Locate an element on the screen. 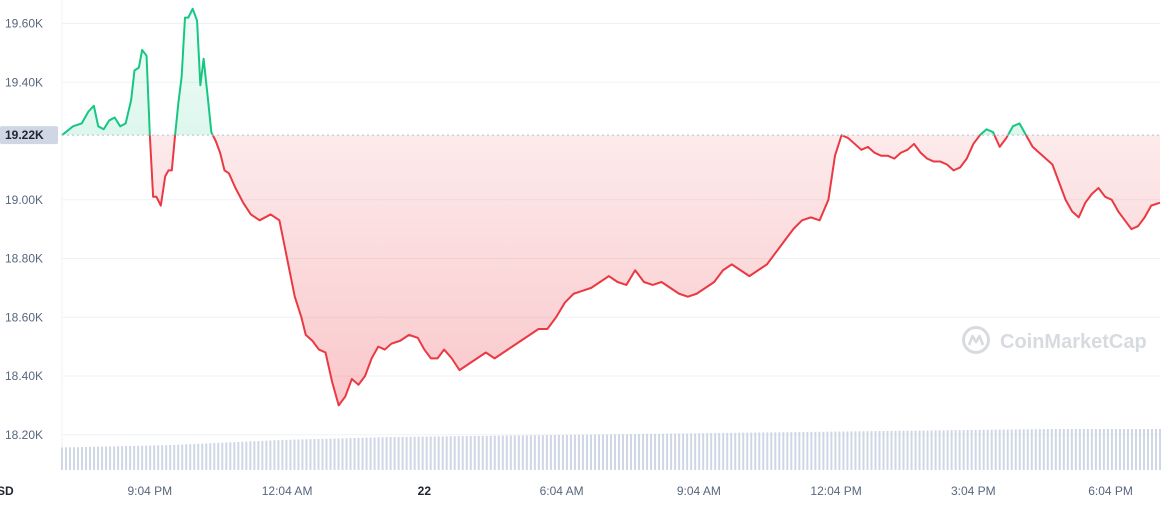 The width and height of the screenshot is (1163, 505). baseline-badge-label: 19.22K is located at coordinates (24, 135).